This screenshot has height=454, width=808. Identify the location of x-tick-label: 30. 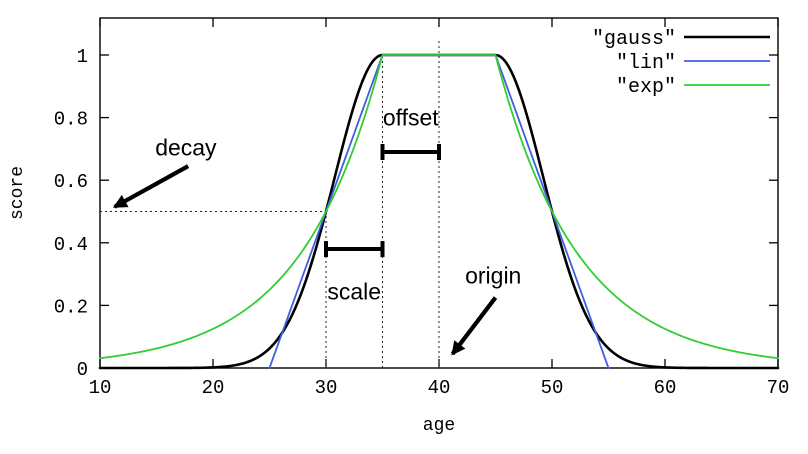
(326, 388).